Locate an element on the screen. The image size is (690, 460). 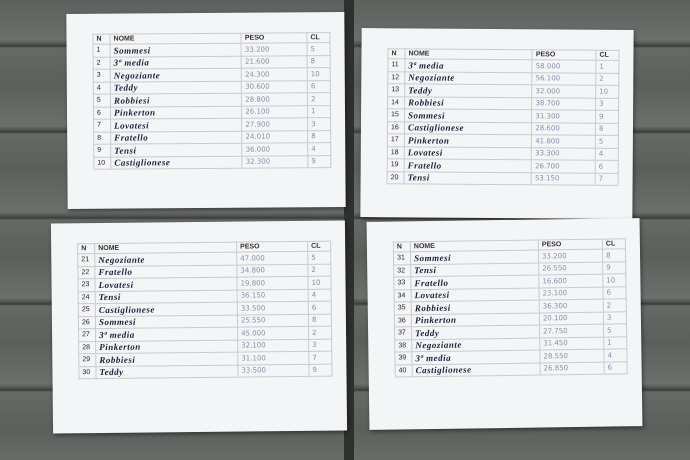
row-number: 30 is located at coordinates (87, 372).